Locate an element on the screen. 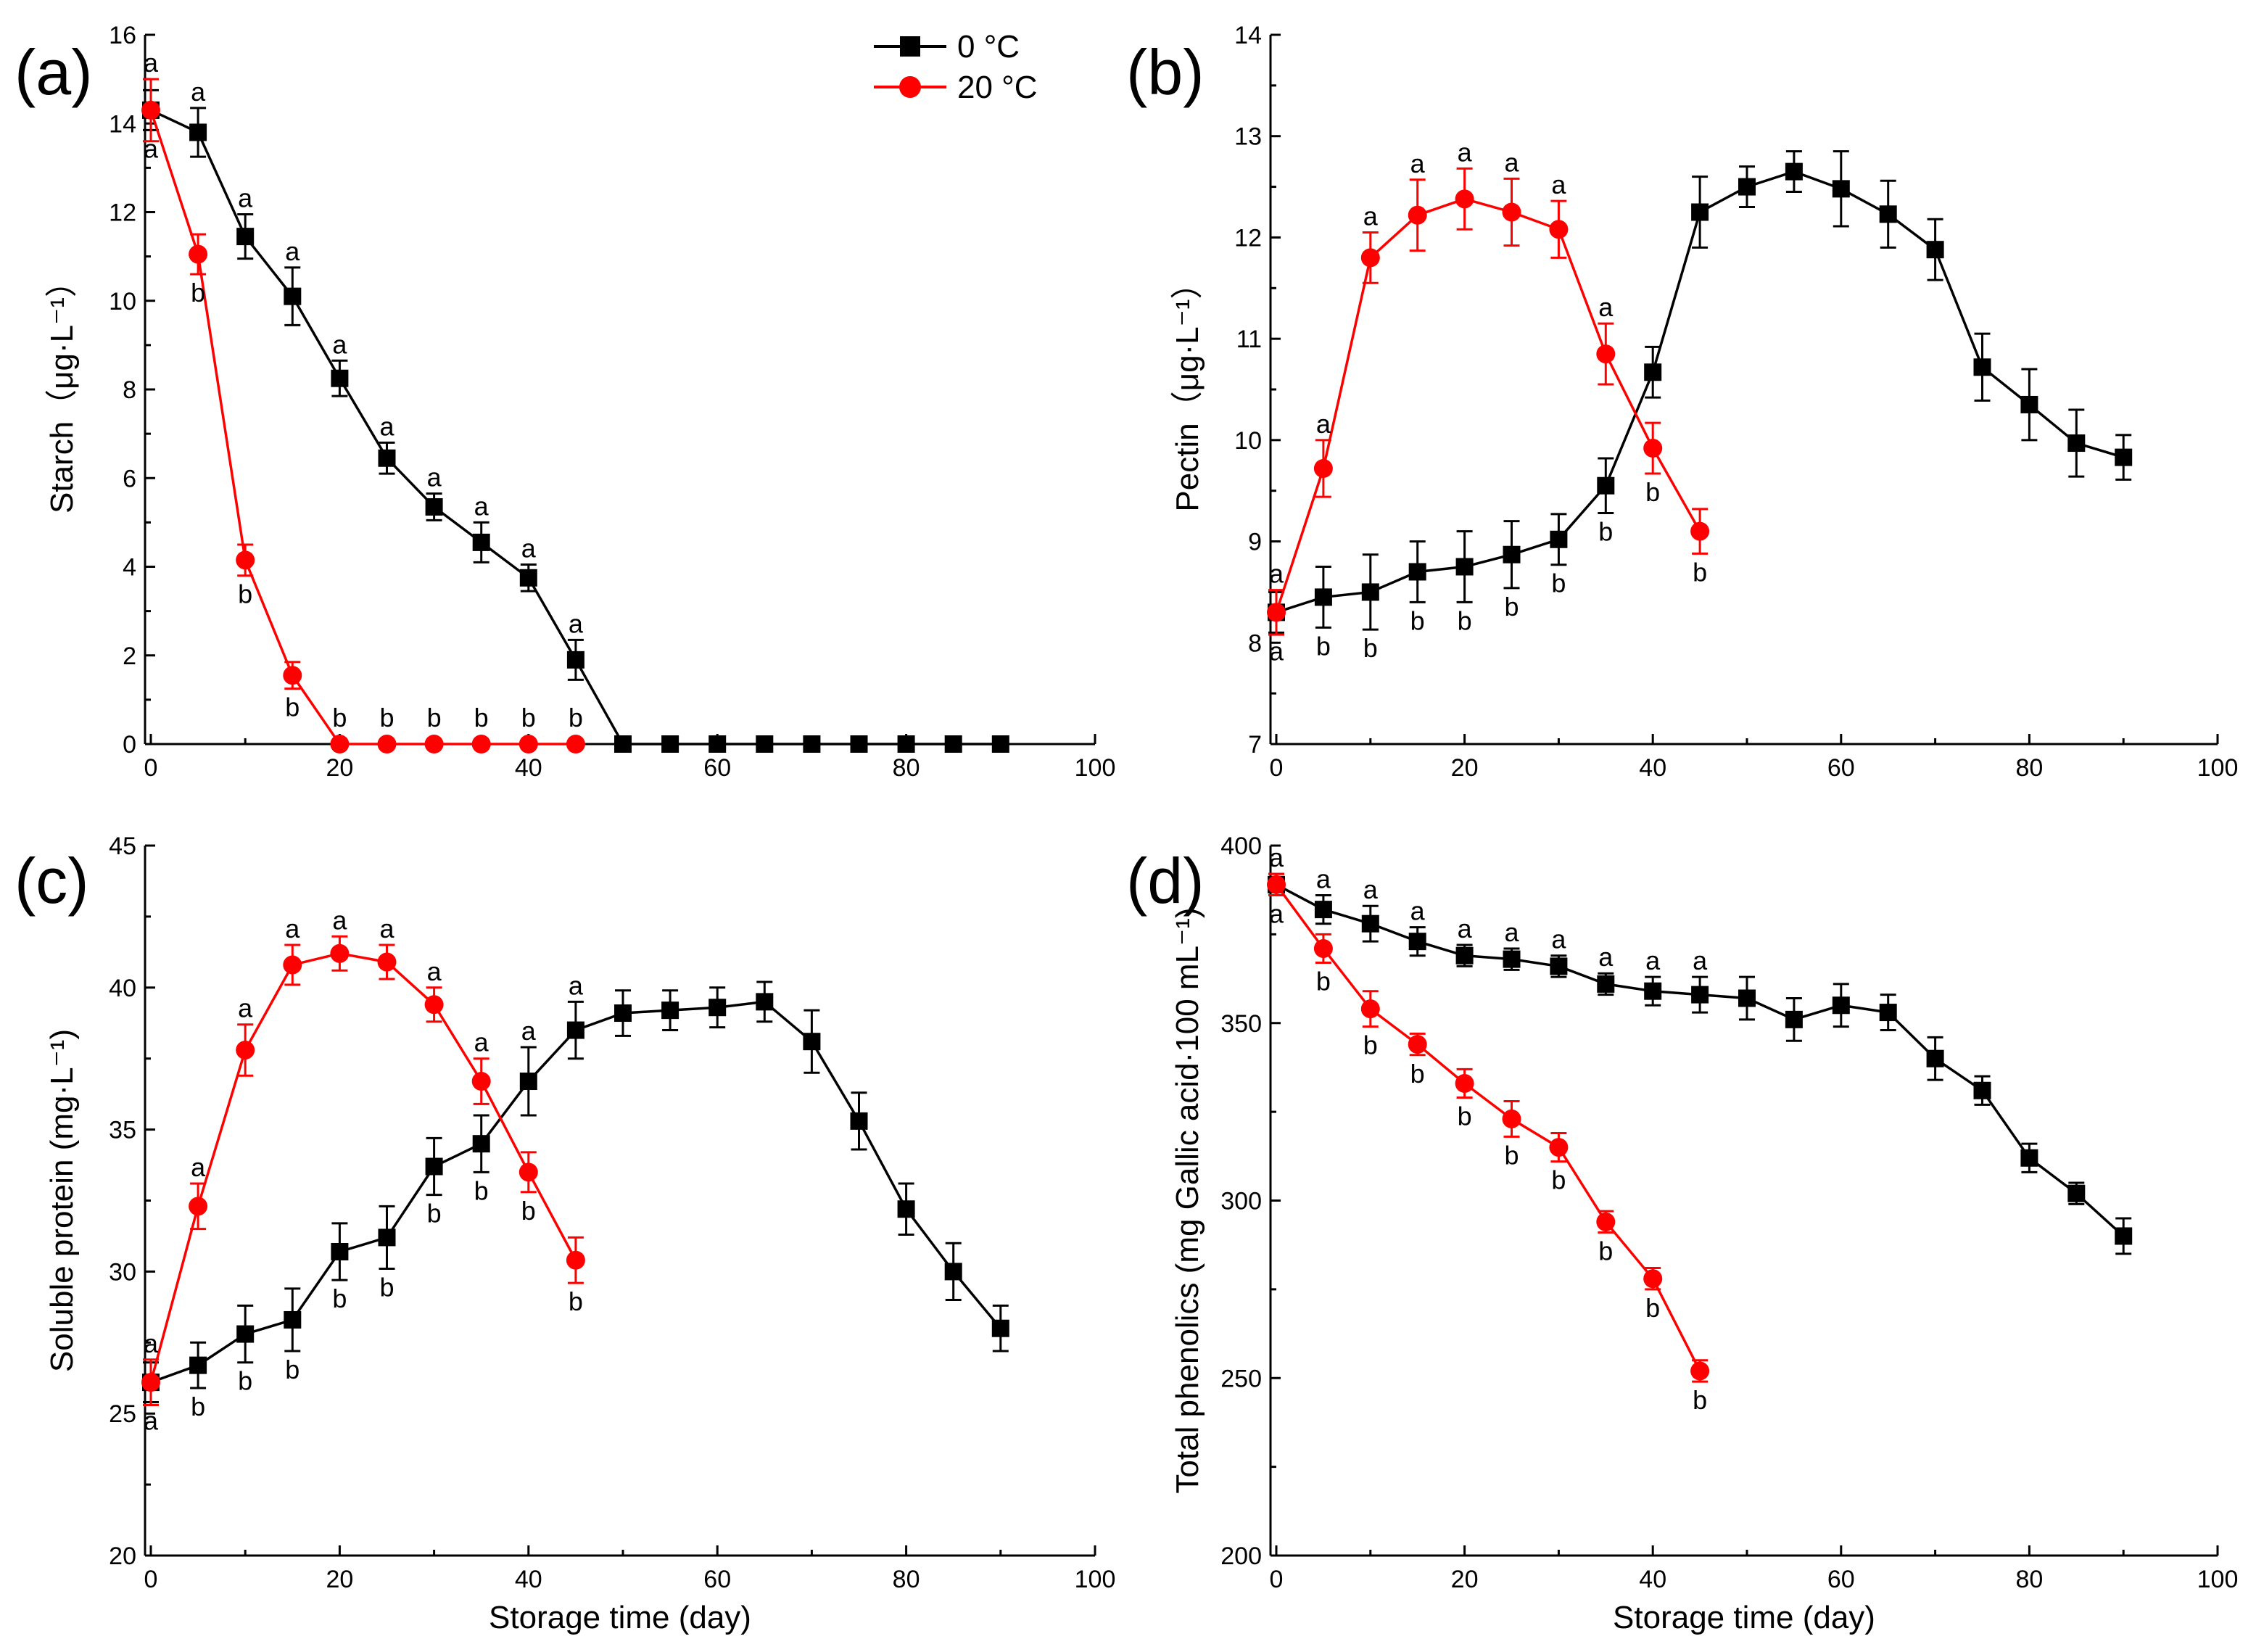 Image resolution: width=2264 pixels, height=1652 pixels. y-tick-label: 11 is located at coordinates (1249, 339).